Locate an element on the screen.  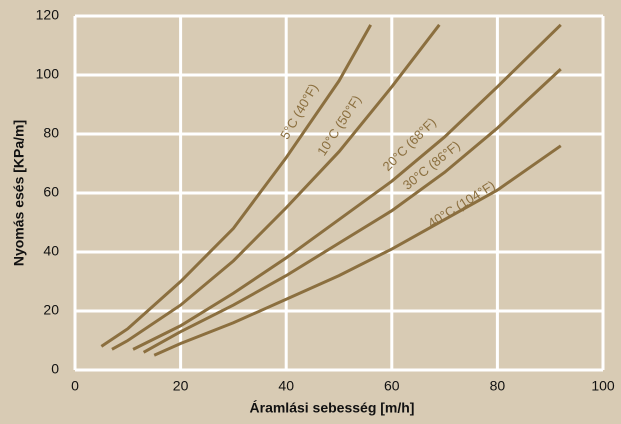
series-label: 40°C (104°F) is located at coordinates (461, 204).